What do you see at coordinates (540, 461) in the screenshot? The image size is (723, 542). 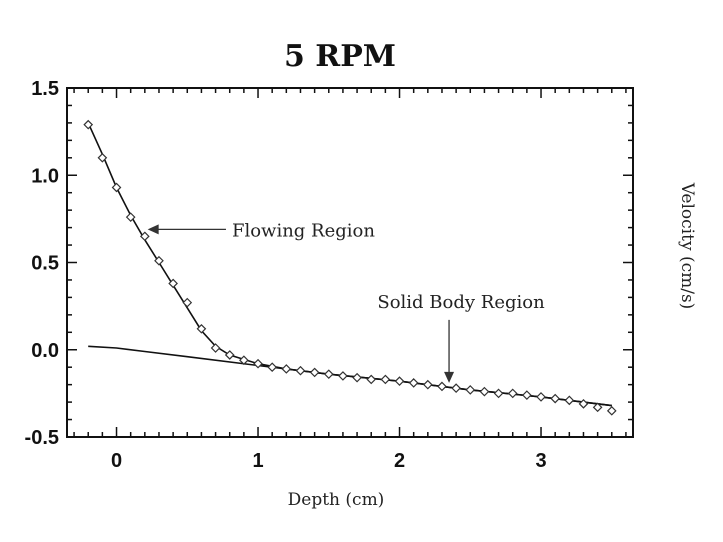 I see `x-tick-label: 3` at bounding box center [540, 461].